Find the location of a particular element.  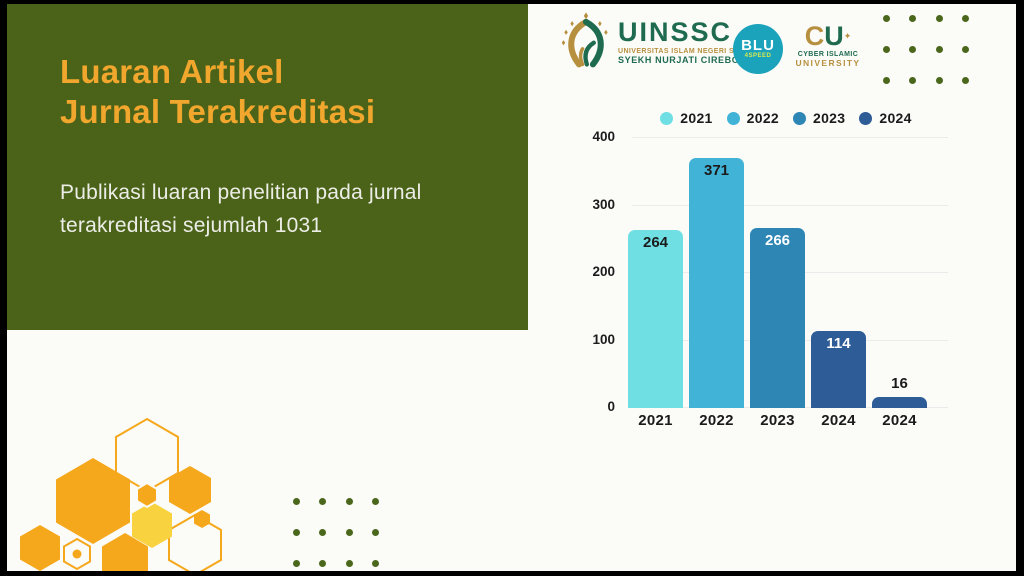

uinssc-line2: SYEKH NURJATI CIREBON is located at coordinates (682, 59).